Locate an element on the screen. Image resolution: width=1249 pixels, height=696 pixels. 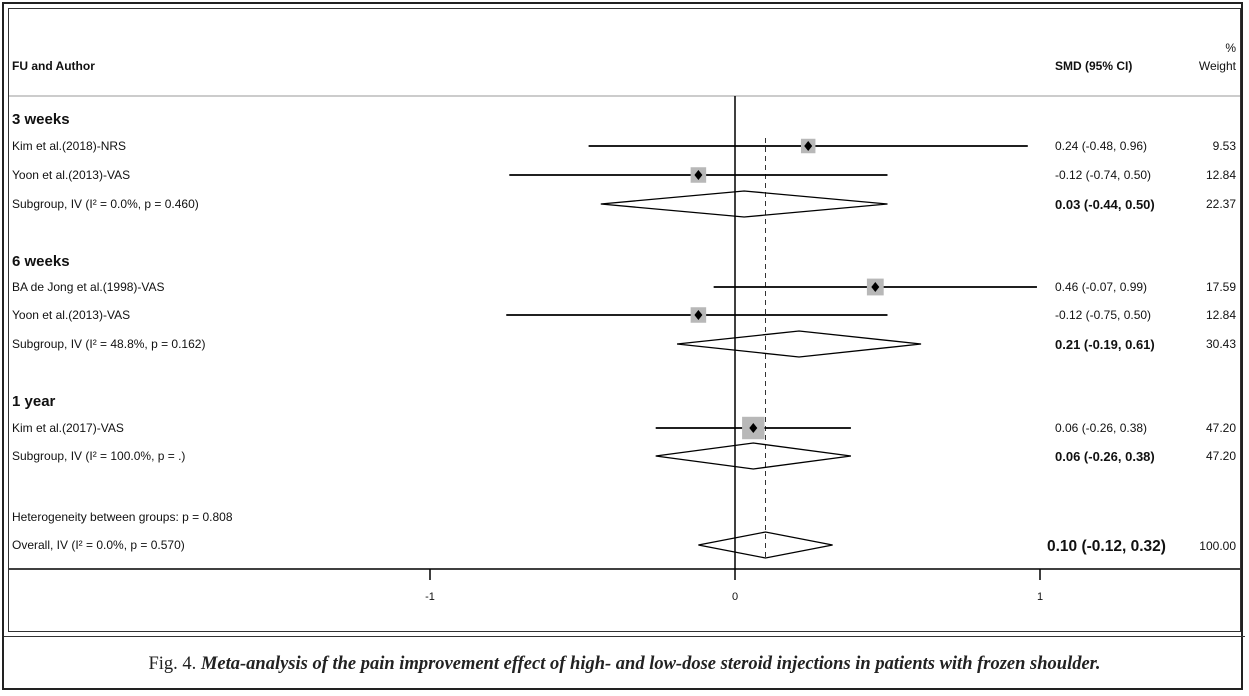
study-weight: 17.59 is located at coordinates (1221, 287).